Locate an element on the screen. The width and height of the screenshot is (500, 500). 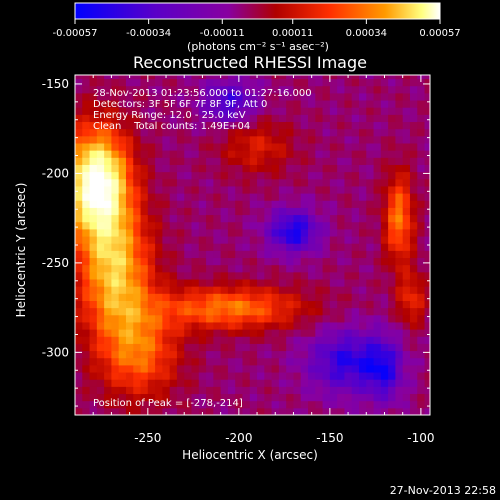
y-tick-label: -200 is located at coordinates (55, 173).